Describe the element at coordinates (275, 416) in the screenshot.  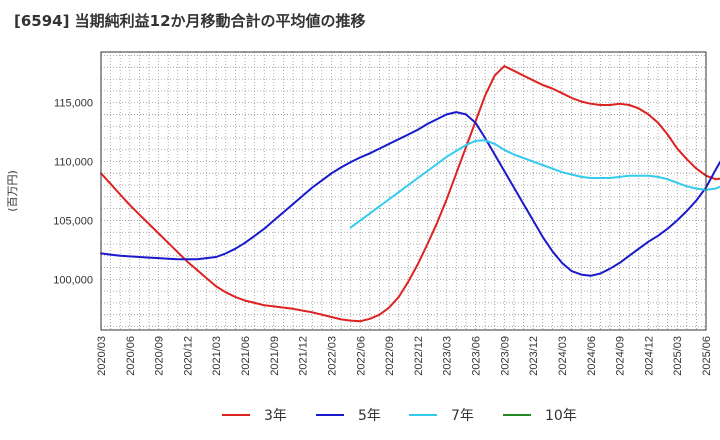
I see `legend-label: 3年` at that location.